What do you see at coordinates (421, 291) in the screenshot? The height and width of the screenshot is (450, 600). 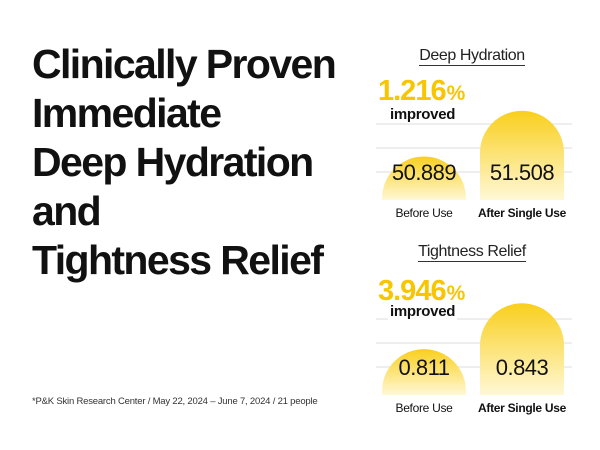 I see `tightness-improvement: 3.946%` at bounding box center [421, 291].